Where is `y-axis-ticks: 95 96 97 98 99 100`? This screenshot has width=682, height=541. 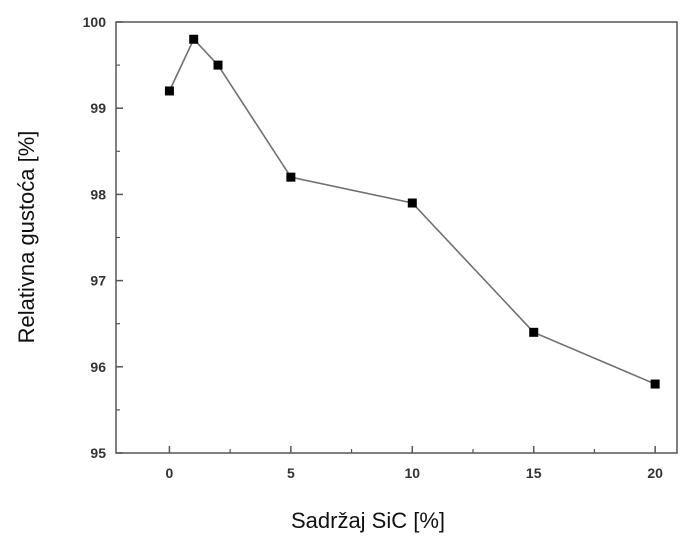 y-axis-ticks: 95 96 97 98 99 100 is located at coordinates (103, 237).